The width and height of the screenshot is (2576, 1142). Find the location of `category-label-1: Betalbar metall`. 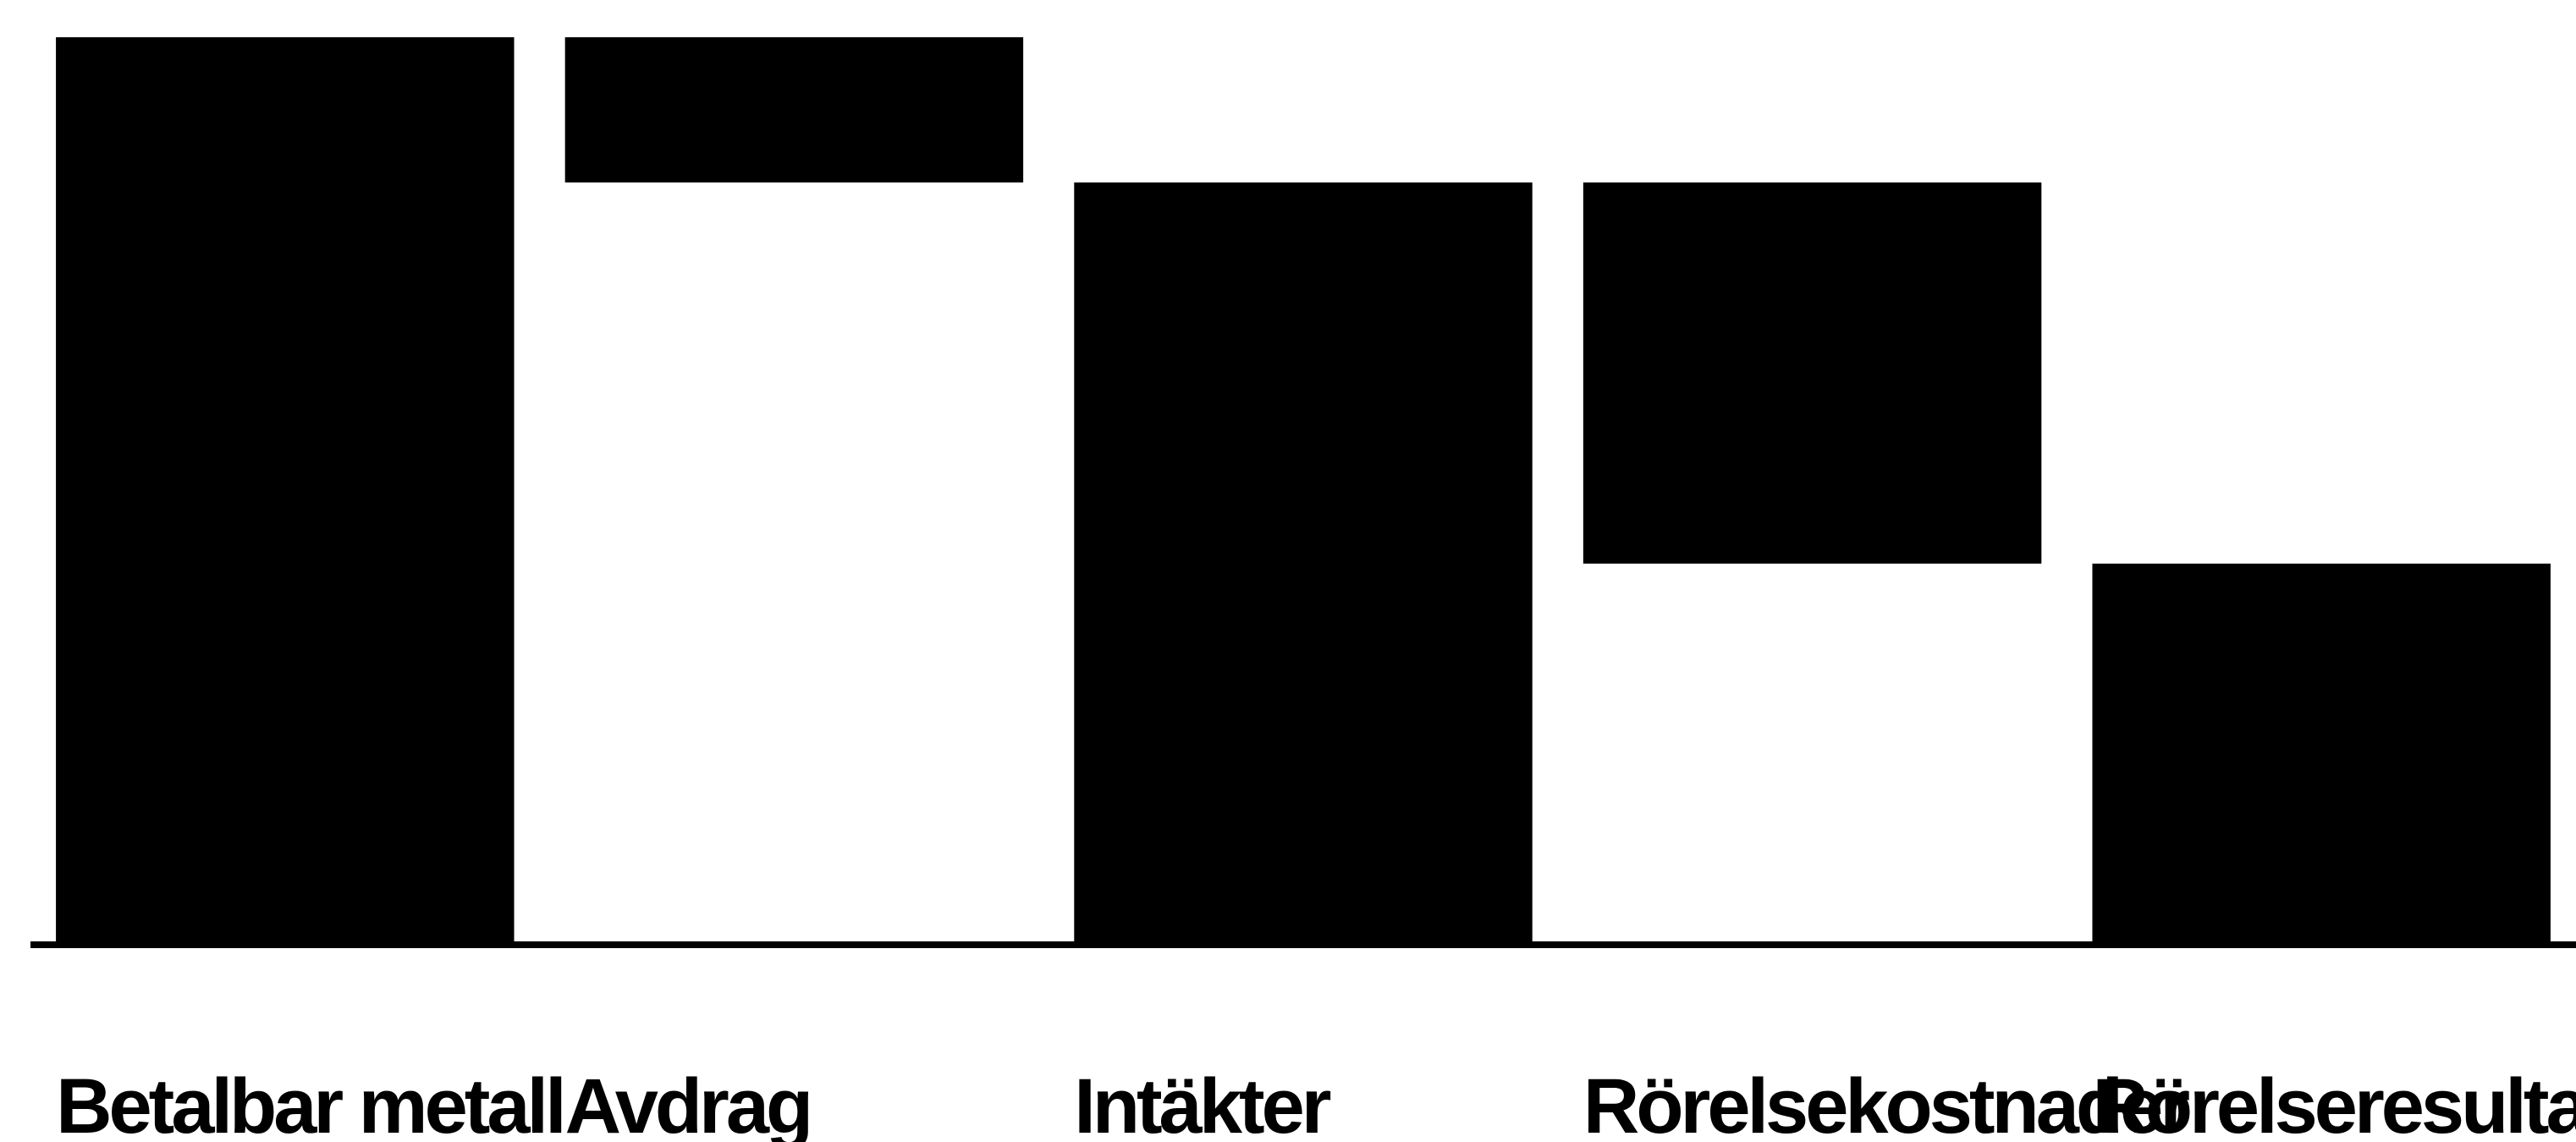

category-label-1: Betalbar metall is located at coordinates (310, 1102).